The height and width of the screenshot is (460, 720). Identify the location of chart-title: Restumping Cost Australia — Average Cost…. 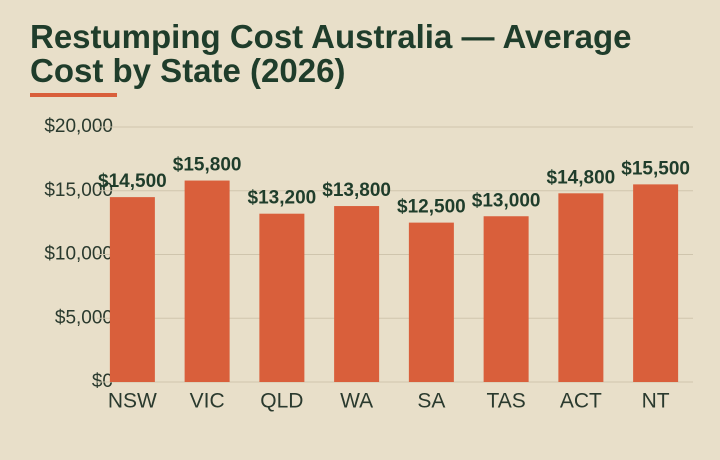
(331, 53).